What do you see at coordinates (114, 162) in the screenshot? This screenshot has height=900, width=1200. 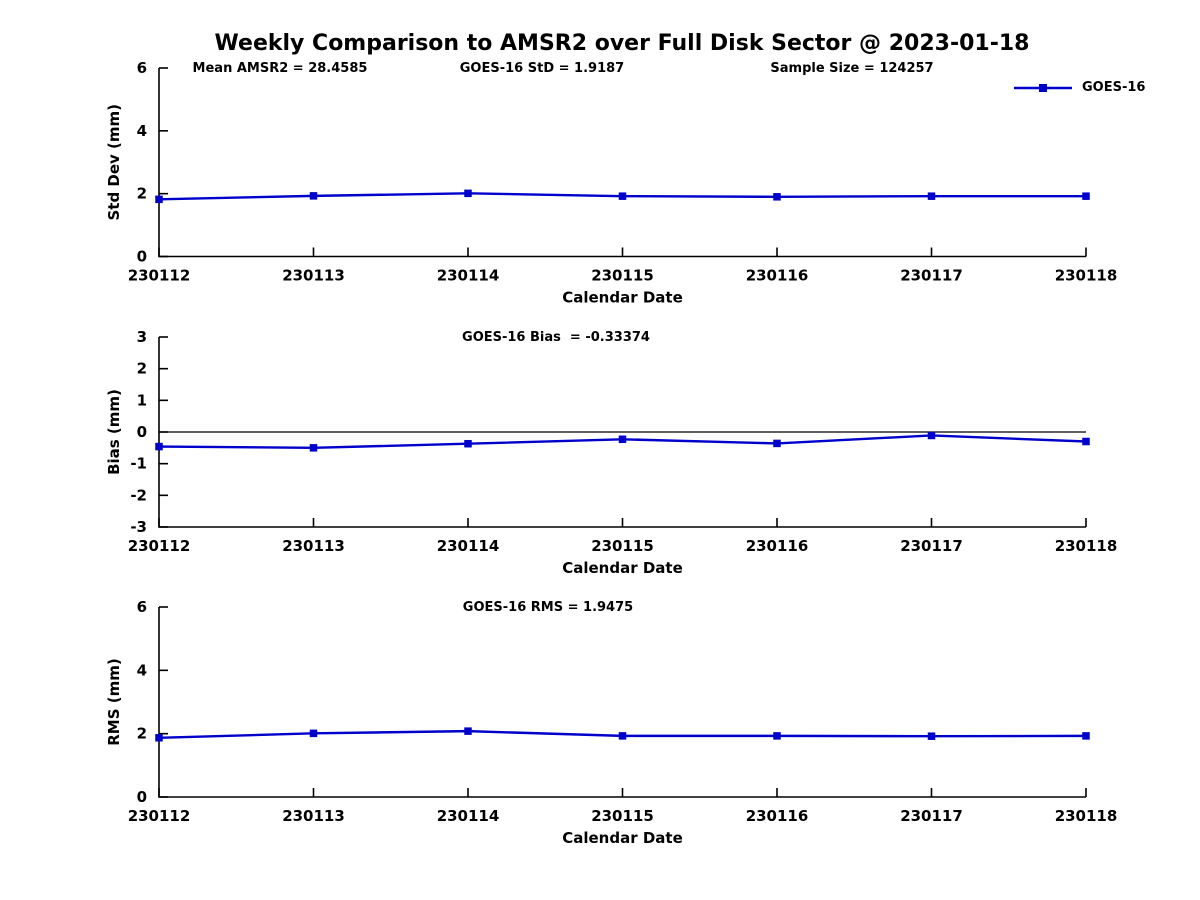 I see `y-axis-title: Std Dev (mm)` at bounding box center [114, 162].